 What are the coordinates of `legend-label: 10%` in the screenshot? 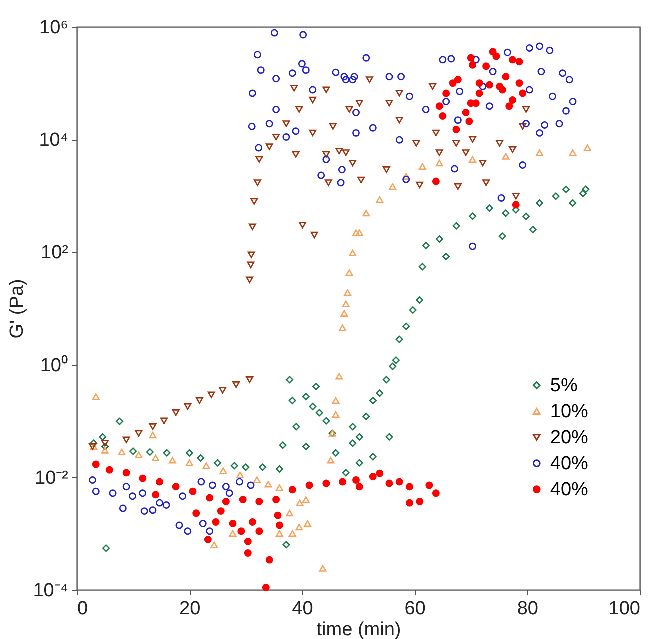 It's located at (569, 412).